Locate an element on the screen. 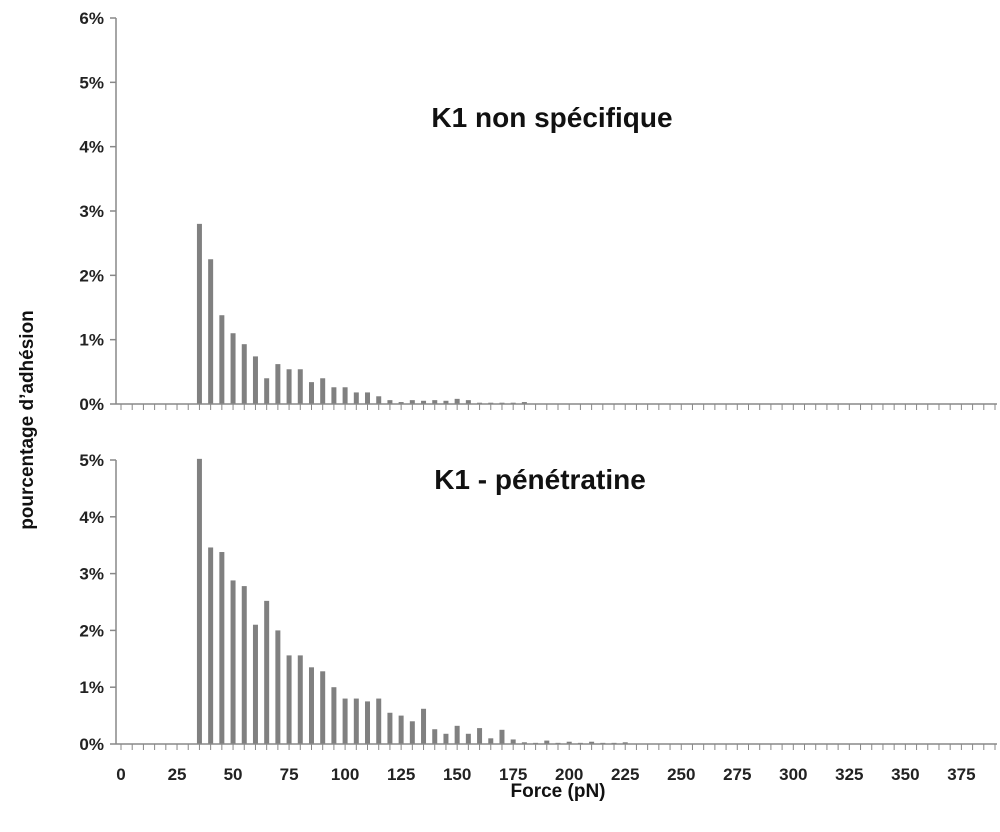  bottom-y-tick-label: 1% is located at coordinates (91, 687).